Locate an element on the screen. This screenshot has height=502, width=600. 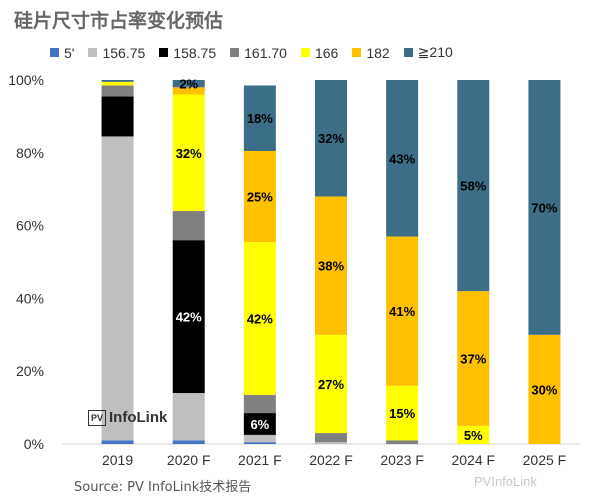
legend-item: ≧210 is located at coordinates (428, 52).